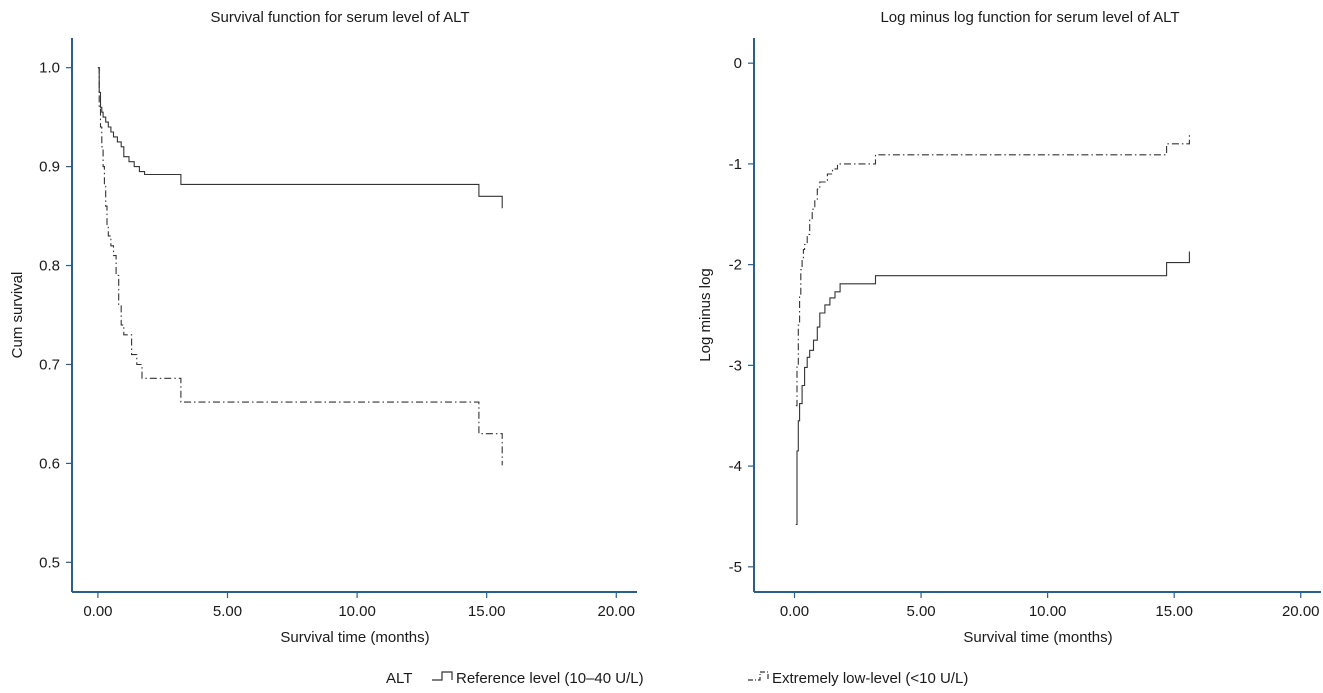 This screenshot has width=1323, height=693. Describe the element at coordinates (735, 164) in the screenshot. I see `y-tick-label: -1` at that location.